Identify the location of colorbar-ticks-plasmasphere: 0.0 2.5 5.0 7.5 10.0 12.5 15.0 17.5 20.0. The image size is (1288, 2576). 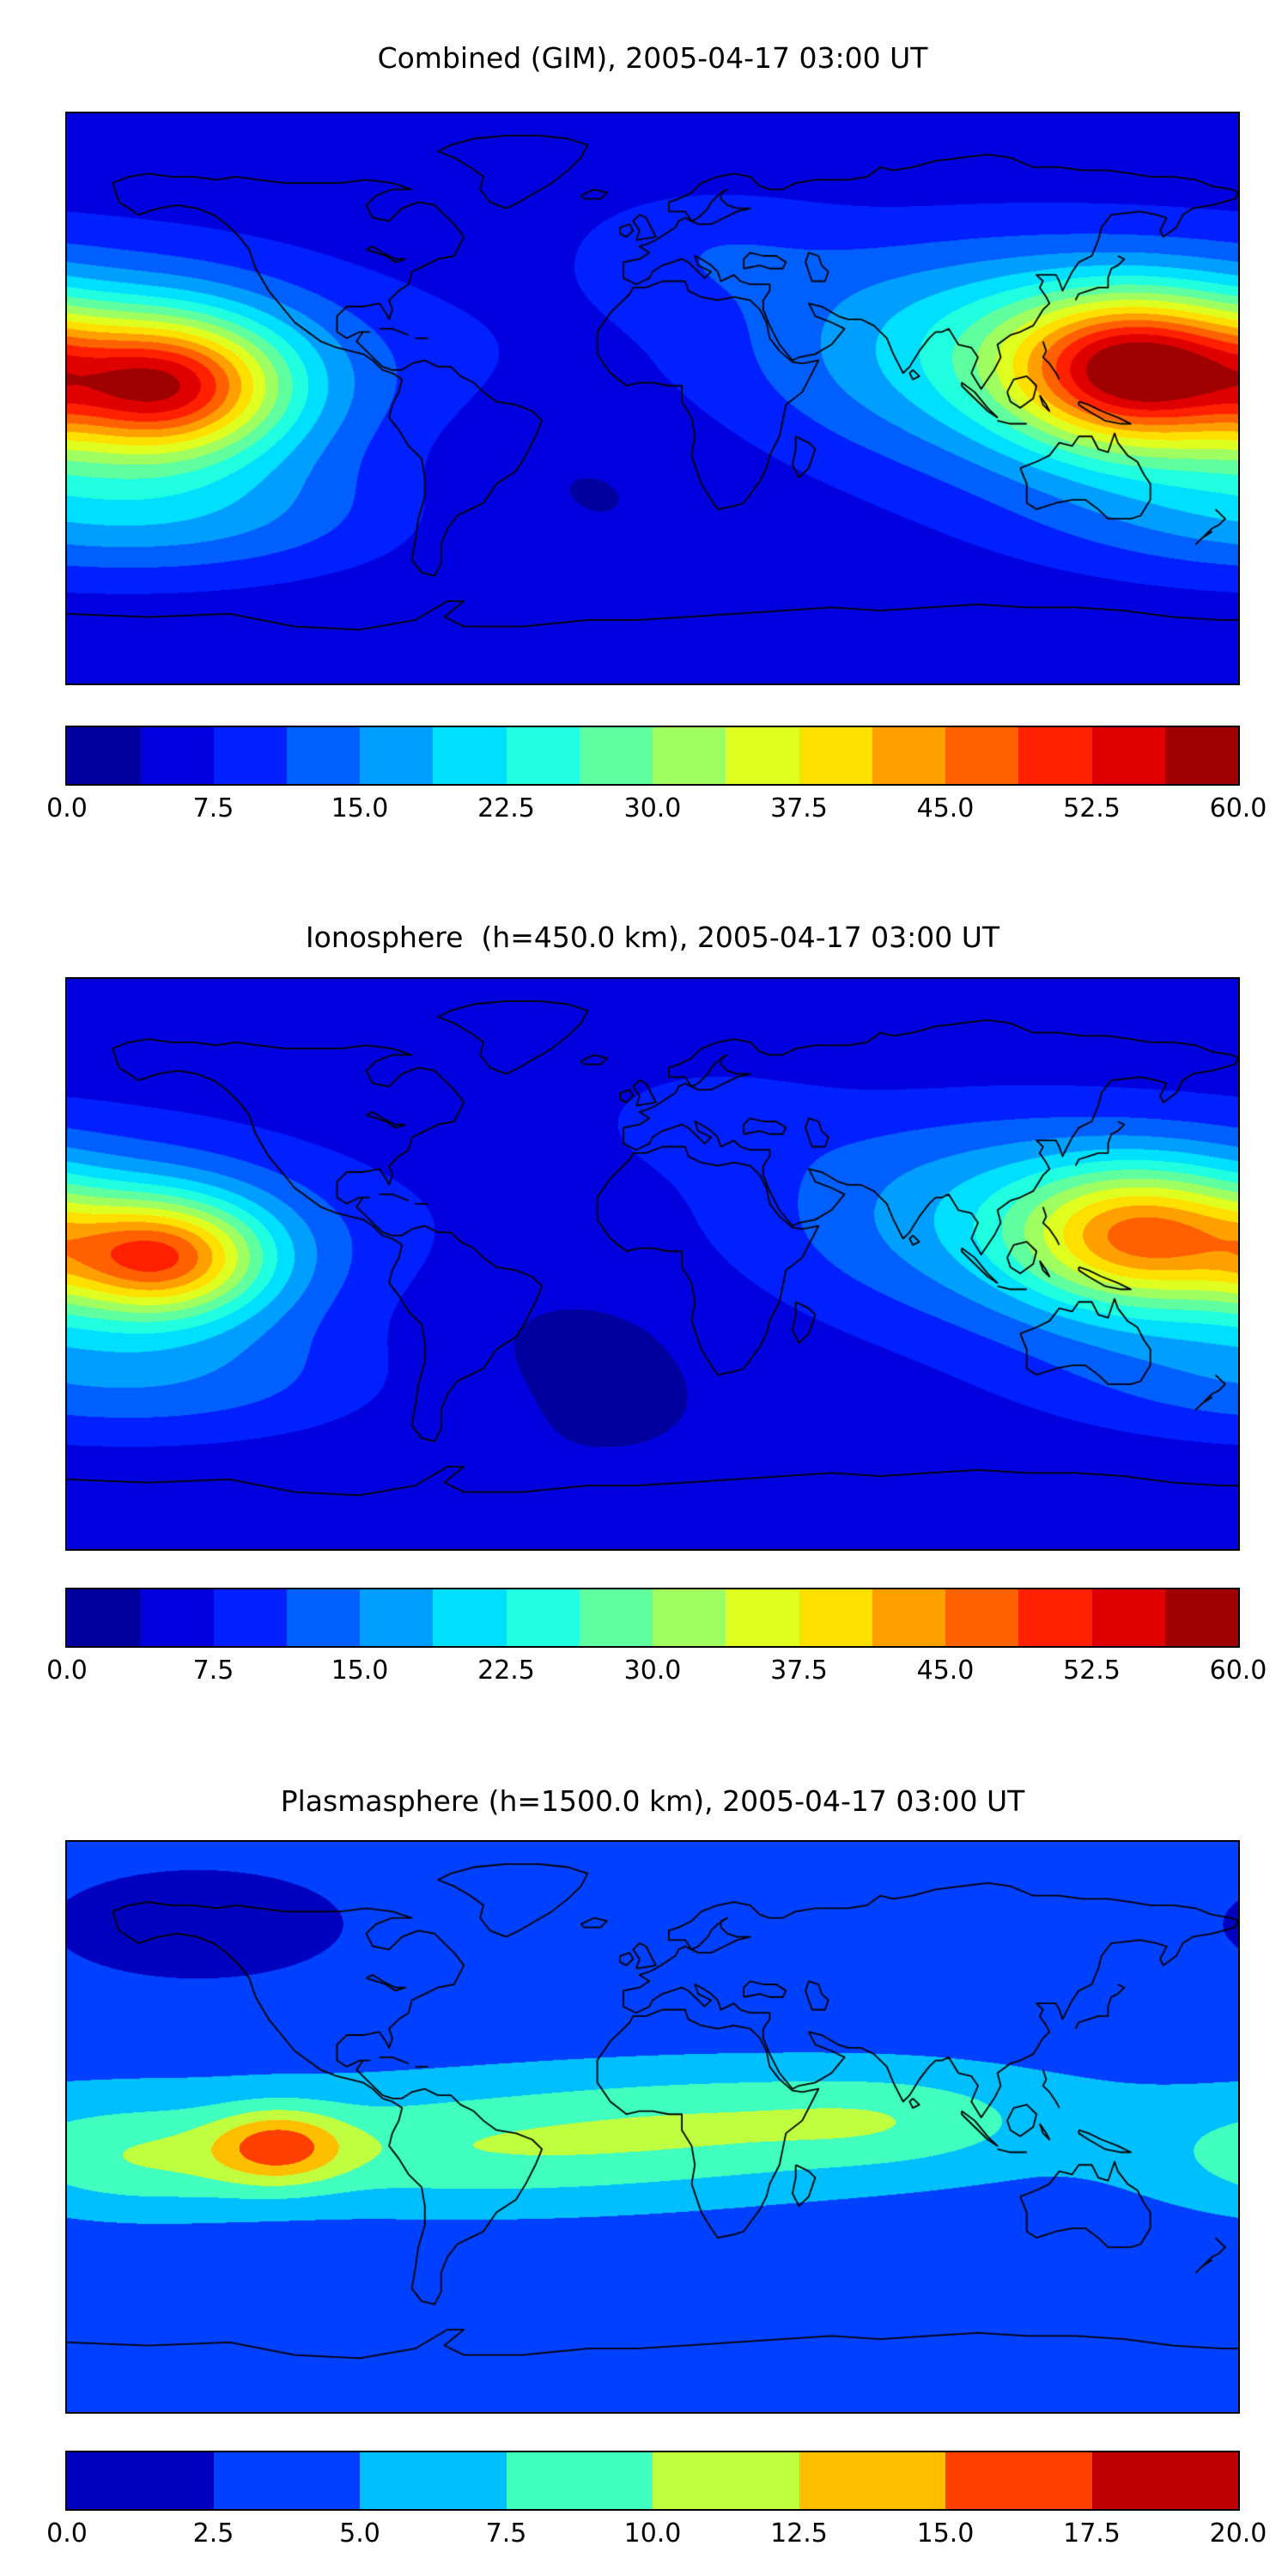
(656, 2535).